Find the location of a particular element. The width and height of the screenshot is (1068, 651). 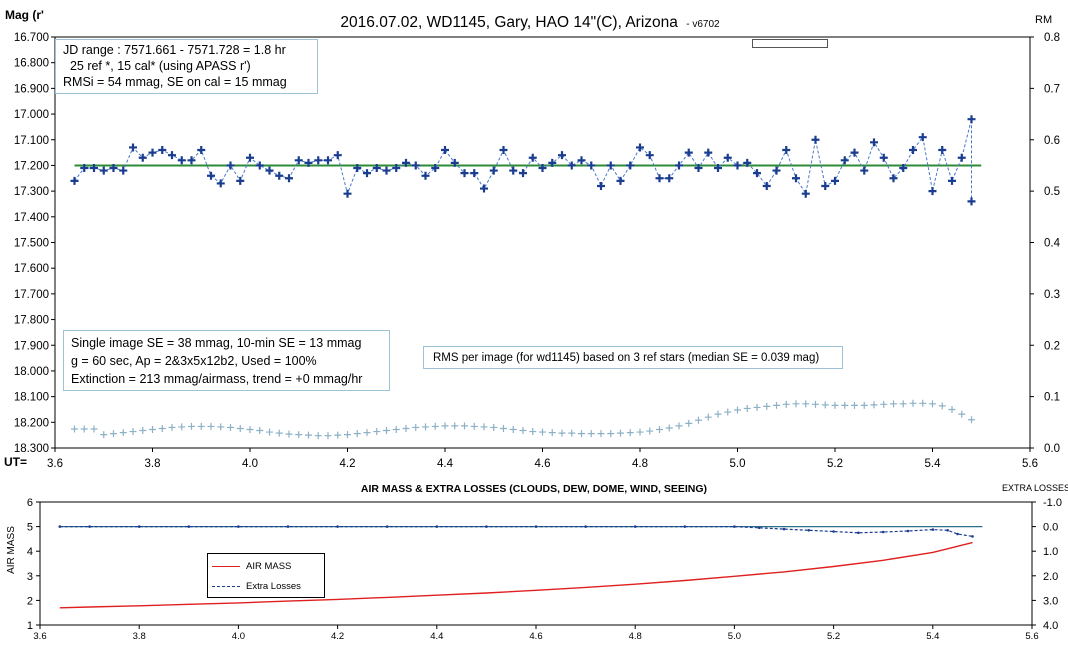

y-tick-label: 16.700 is located at coordinates (31, 38).